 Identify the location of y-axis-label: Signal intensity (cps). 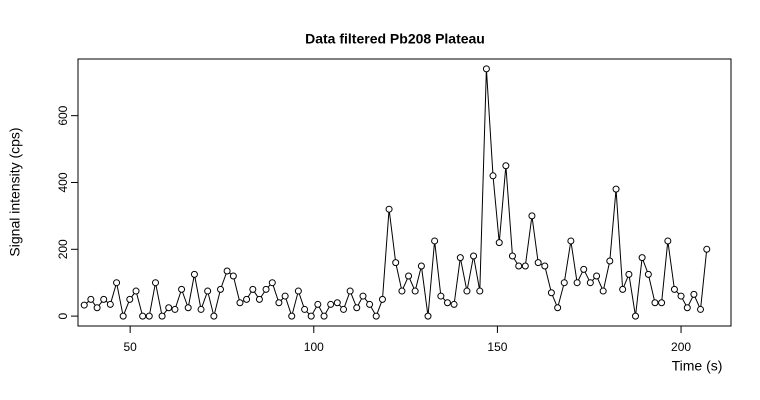
(15, 191).